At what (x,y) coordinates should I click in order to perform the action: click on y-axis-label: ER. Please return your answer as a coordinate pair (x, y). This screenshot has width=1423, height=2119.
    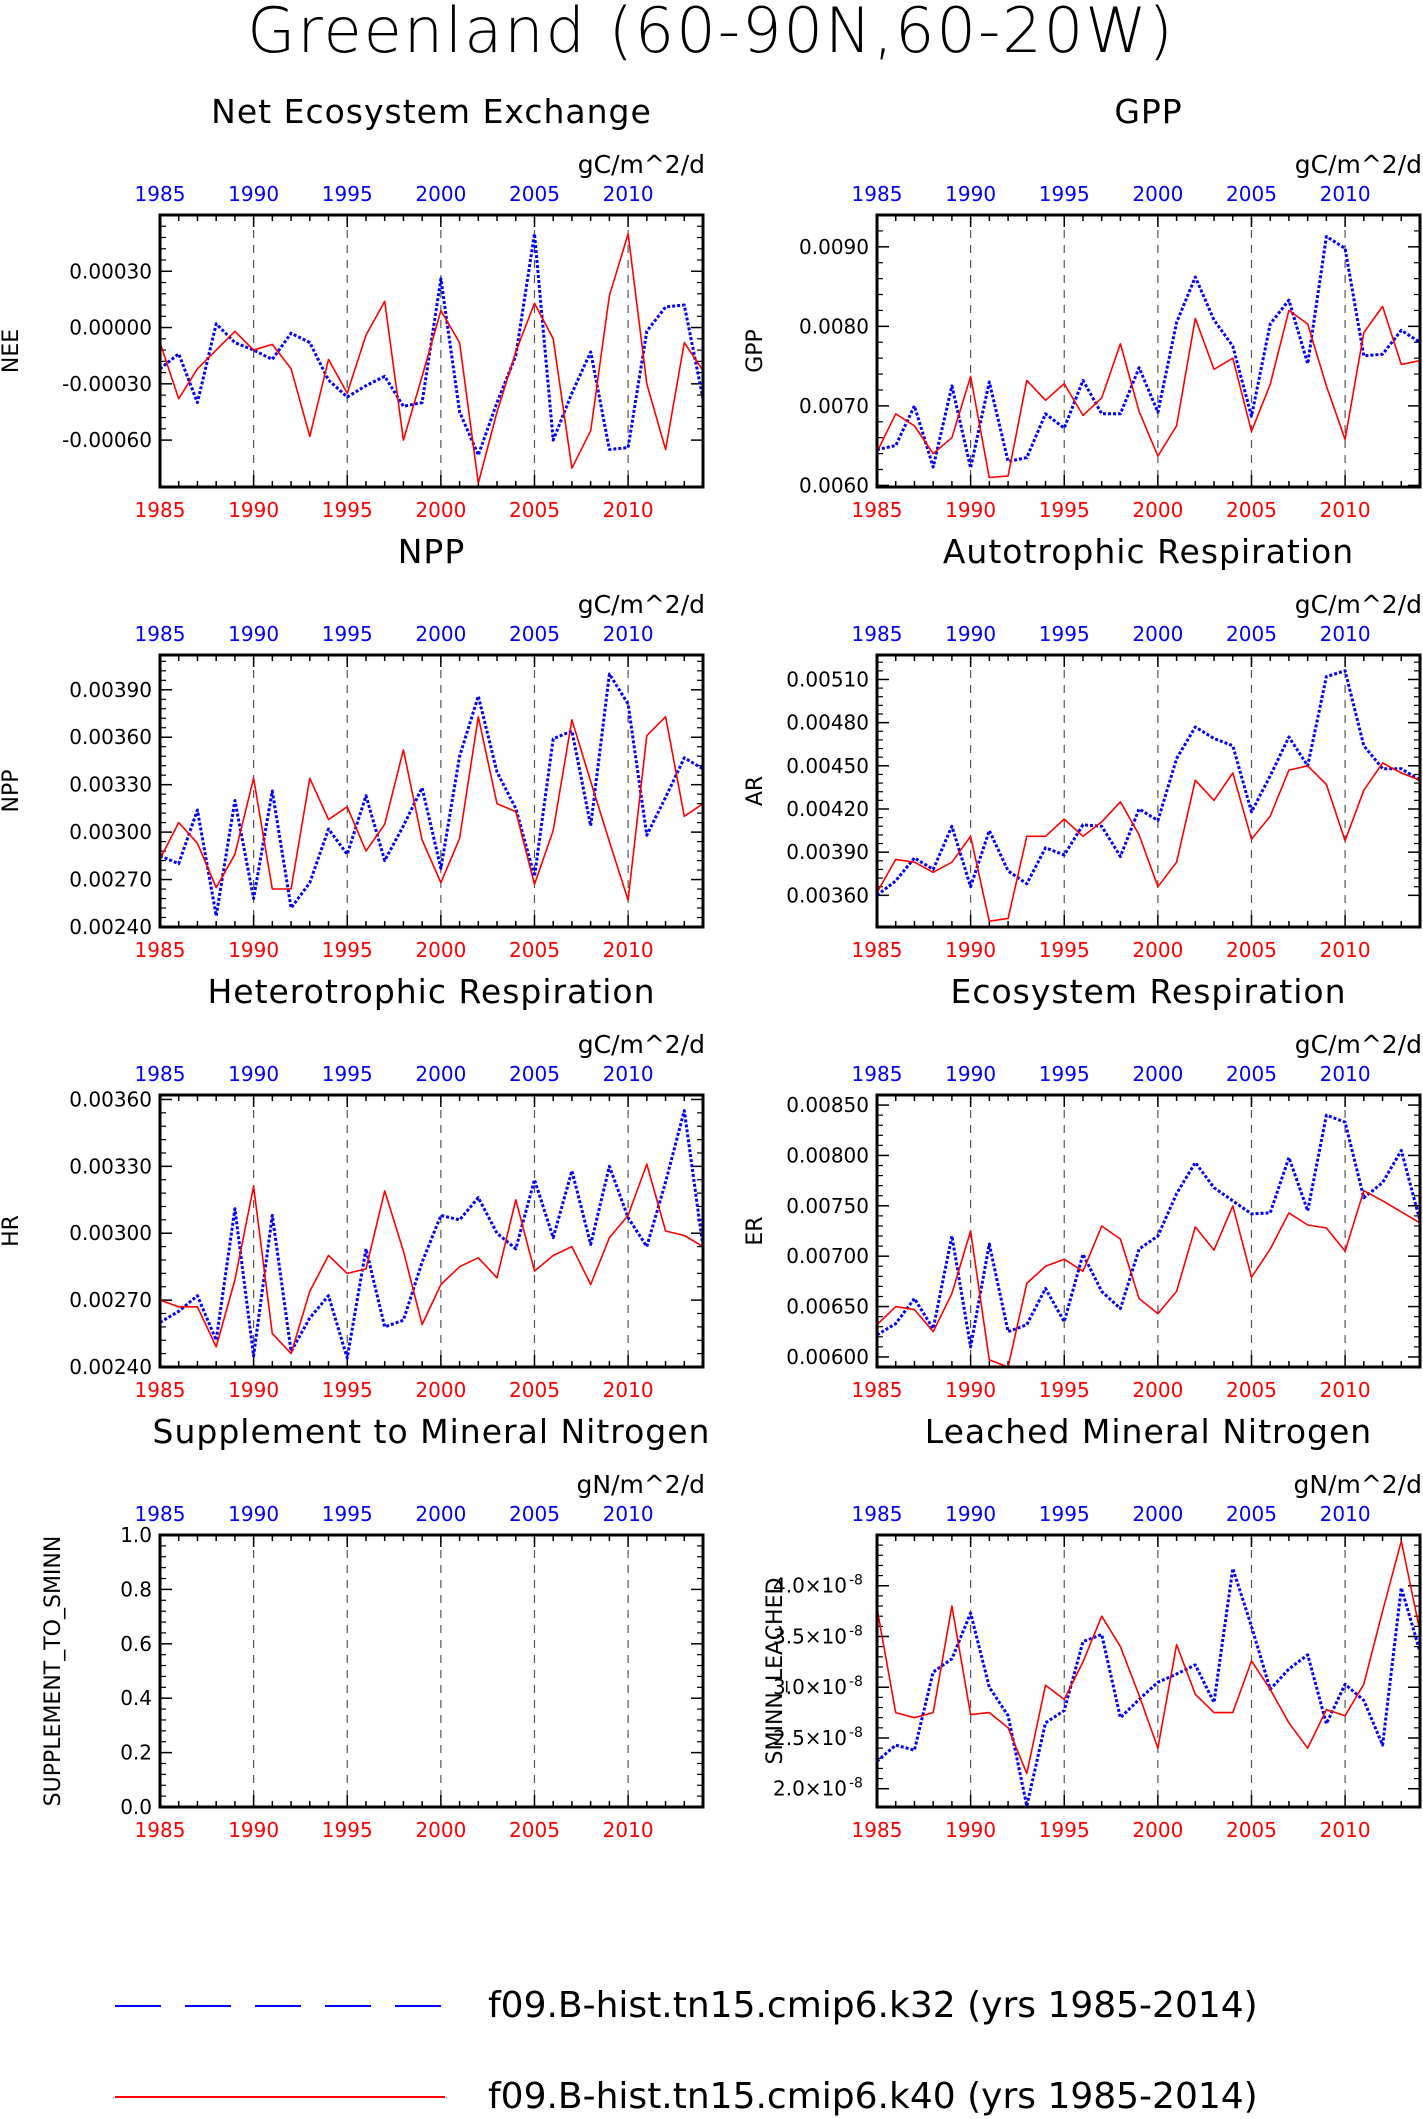
    Looking at the image, I should click on (755, 1230).